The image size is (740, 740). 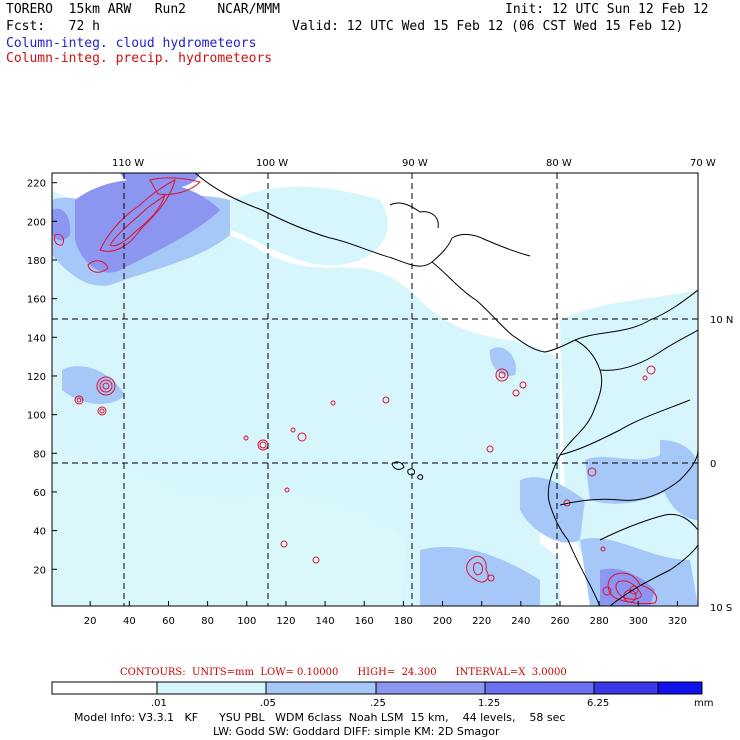 I want to click on forecast-hour: Fcst: 72 h, so click(x=53, y=26).